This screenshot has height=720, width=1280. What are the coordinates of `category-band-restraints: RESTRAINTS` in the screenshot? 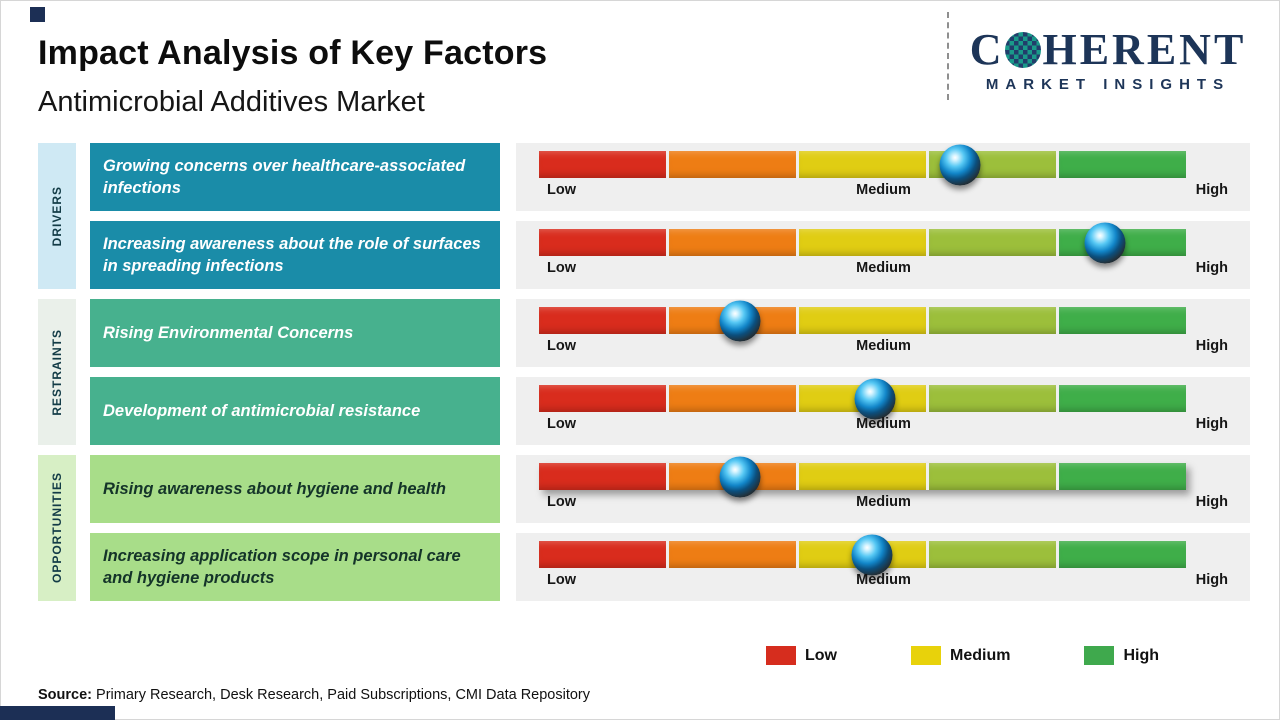 It's located at (57, 372).